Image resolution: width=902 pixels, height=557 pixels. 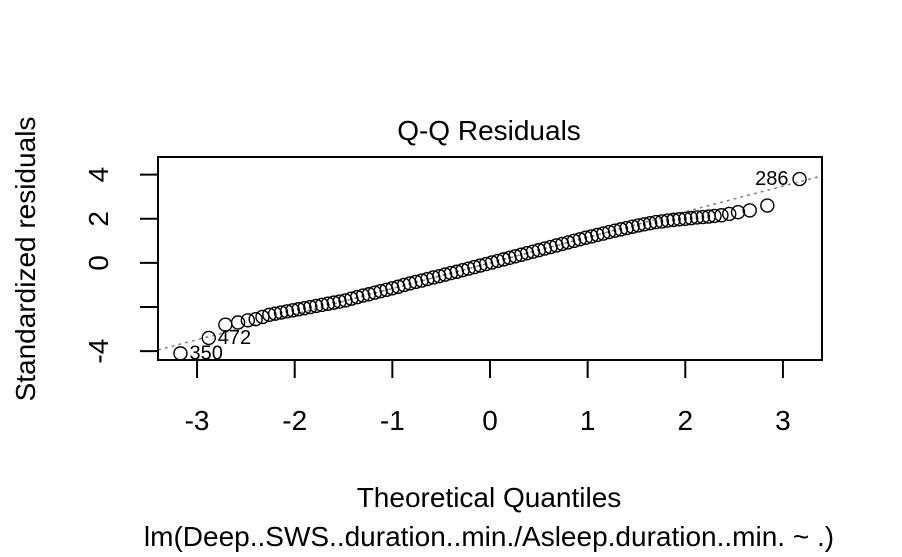 What do you see at coordinates (98, 175) in the screenshot?
I see `y-tick-label: 4` at bounding box center [98, 175].